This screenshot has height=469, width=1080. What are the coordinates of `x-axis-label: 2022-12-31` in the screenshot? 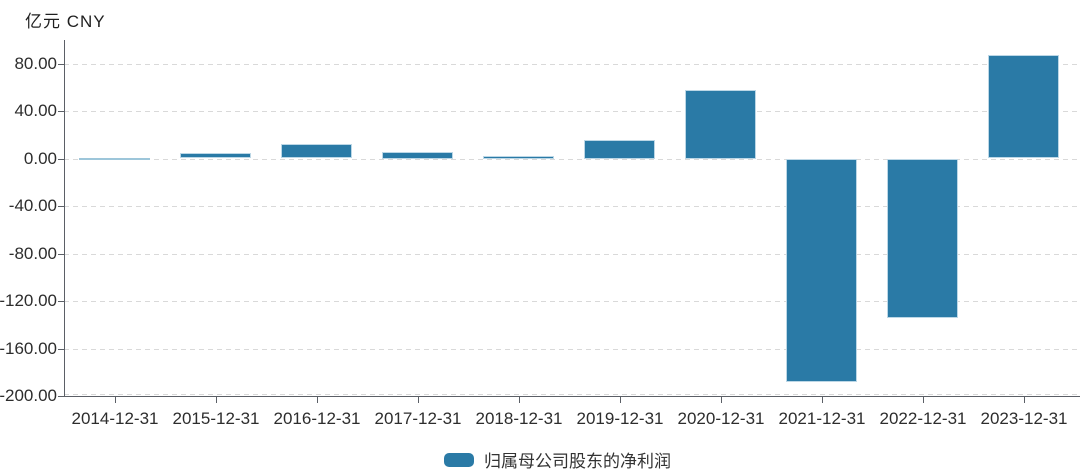 It's located at (923, 418).